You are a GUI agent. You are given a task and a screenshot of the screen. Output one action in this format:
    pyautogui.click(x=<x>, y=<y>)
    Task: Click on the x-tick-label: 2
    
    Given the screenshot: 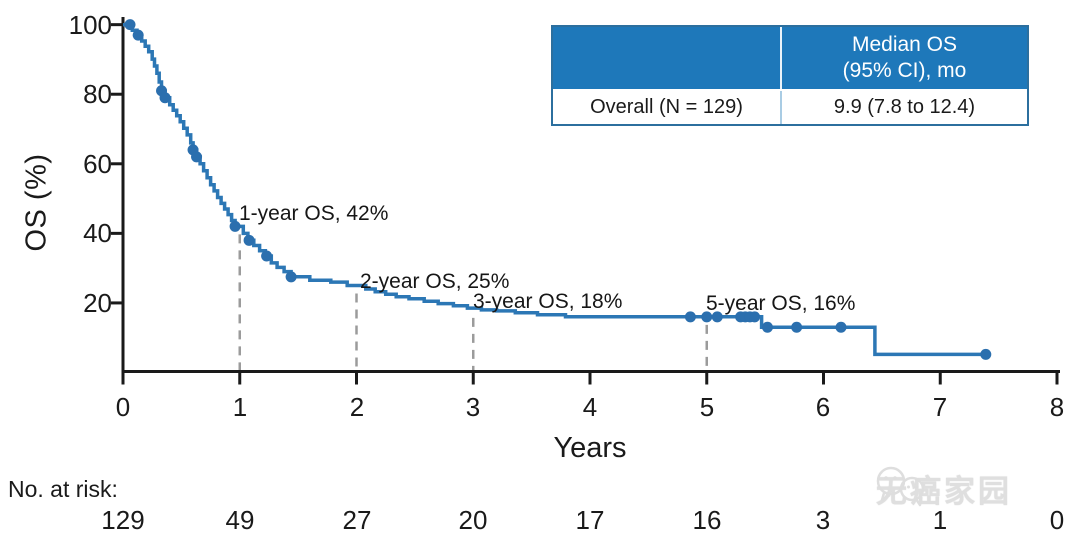 What is the action you would take?
    pyautogui.click(x=357, y=407)
    